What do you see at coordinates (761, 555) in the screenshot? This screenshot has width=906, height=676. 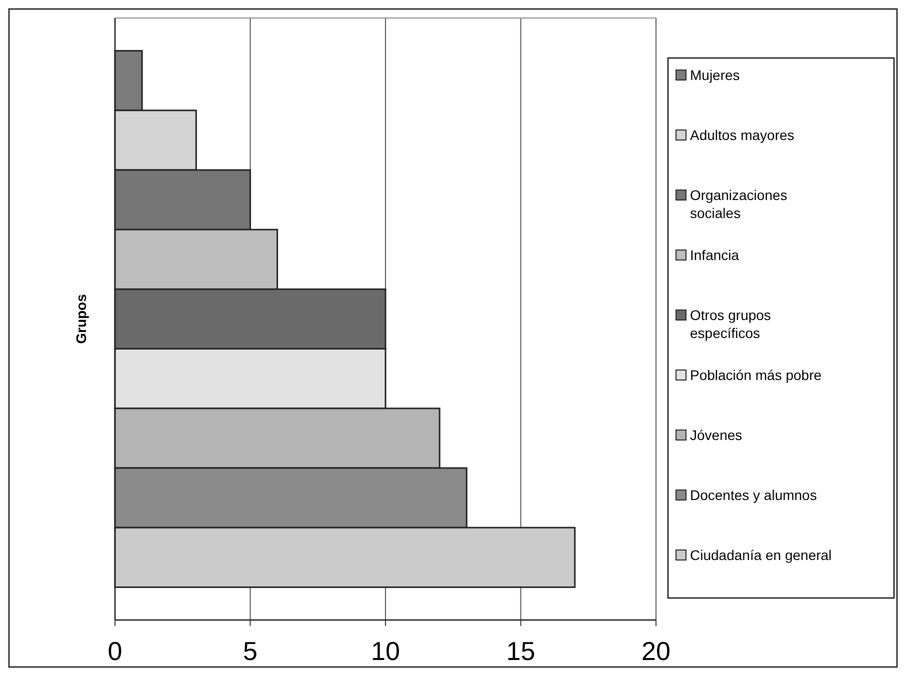 I see `legend-label: Ciudadanía en general` at bounding box center [761, 555].